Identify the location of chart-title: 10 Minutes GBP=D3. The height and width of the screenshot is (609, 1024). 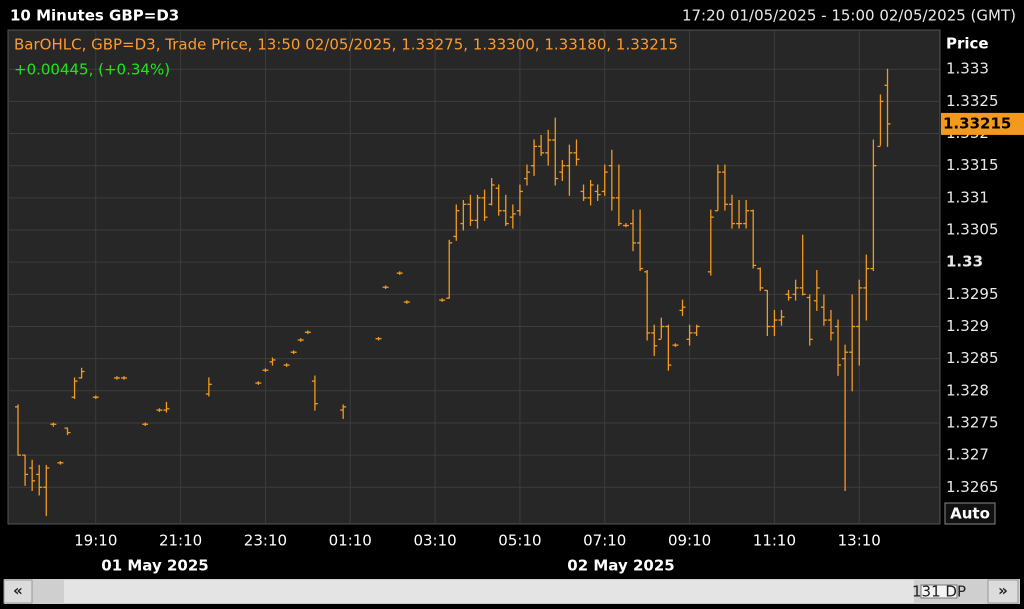
(94, 16).